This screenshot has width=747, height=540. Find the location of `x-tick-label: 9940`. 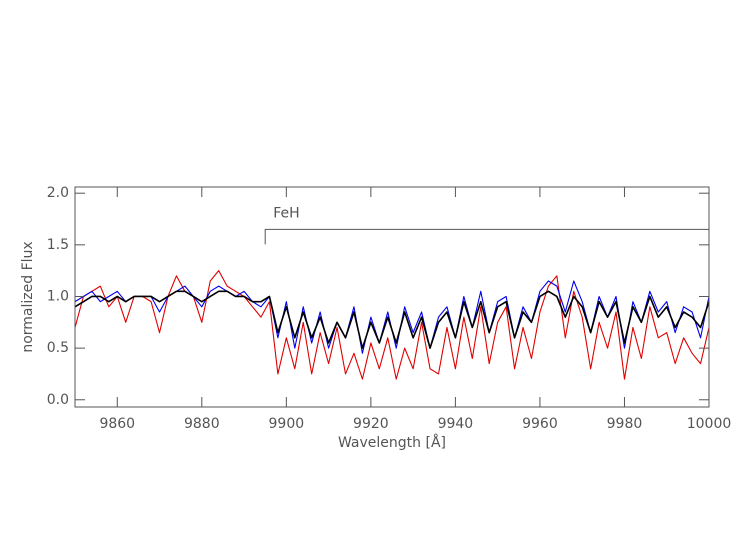

x-tick-label: 9940 is located at coordinates (456, 424).